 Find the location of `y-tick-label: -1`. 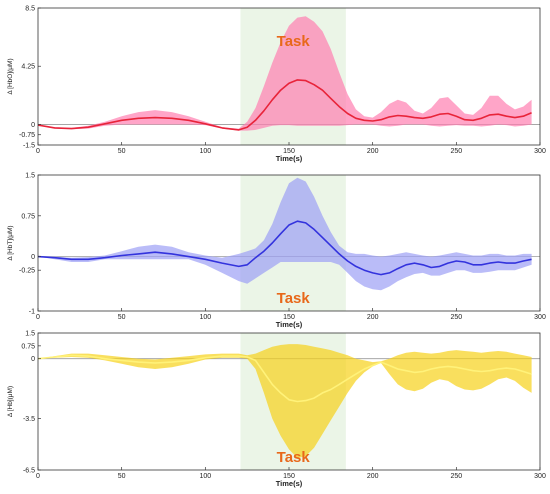

y-tick-label: -1 is located at coordinates (32, 312).